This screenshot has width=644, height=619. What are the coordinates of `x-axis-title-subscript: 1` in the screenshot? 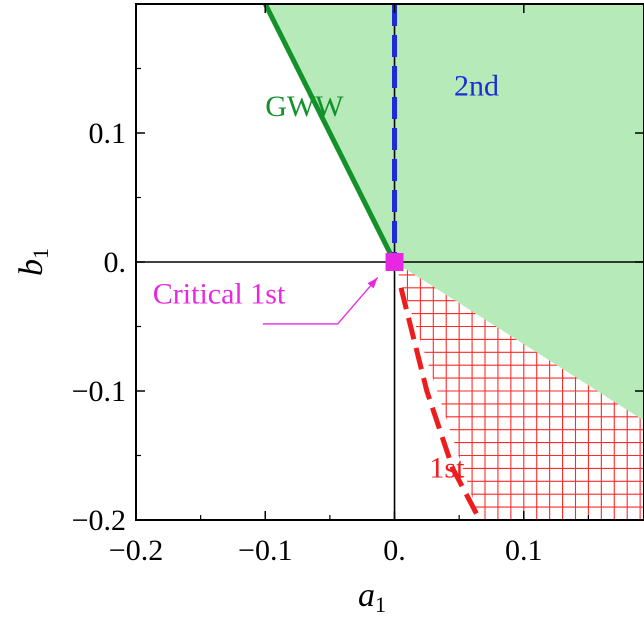 It's located at (380, 604).